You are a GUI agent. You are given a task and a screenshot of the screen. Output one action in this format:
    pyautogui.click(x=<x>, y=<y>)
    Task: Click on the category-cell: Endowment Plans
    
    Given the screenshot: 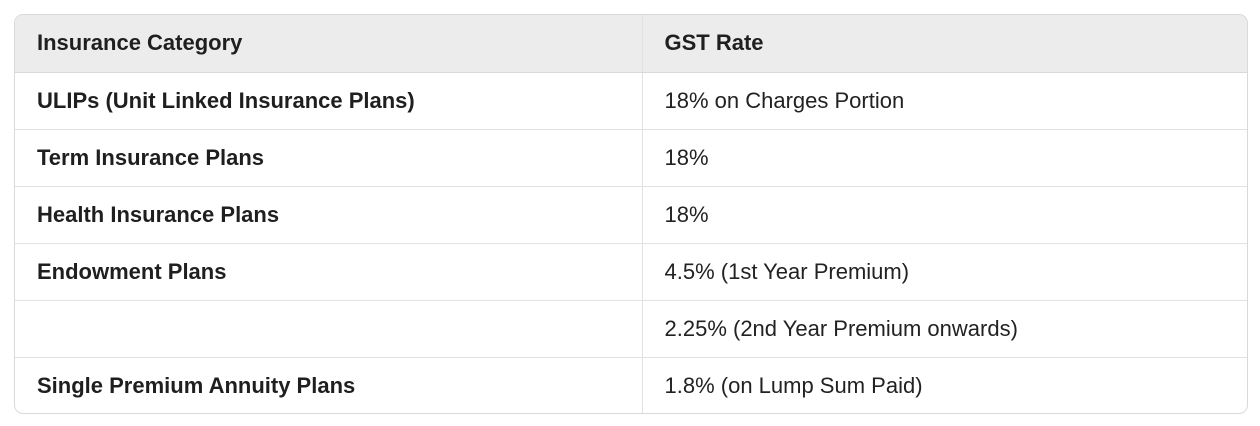 What is the action you would take?
    pyautogui.click(x=328, y=271)
    